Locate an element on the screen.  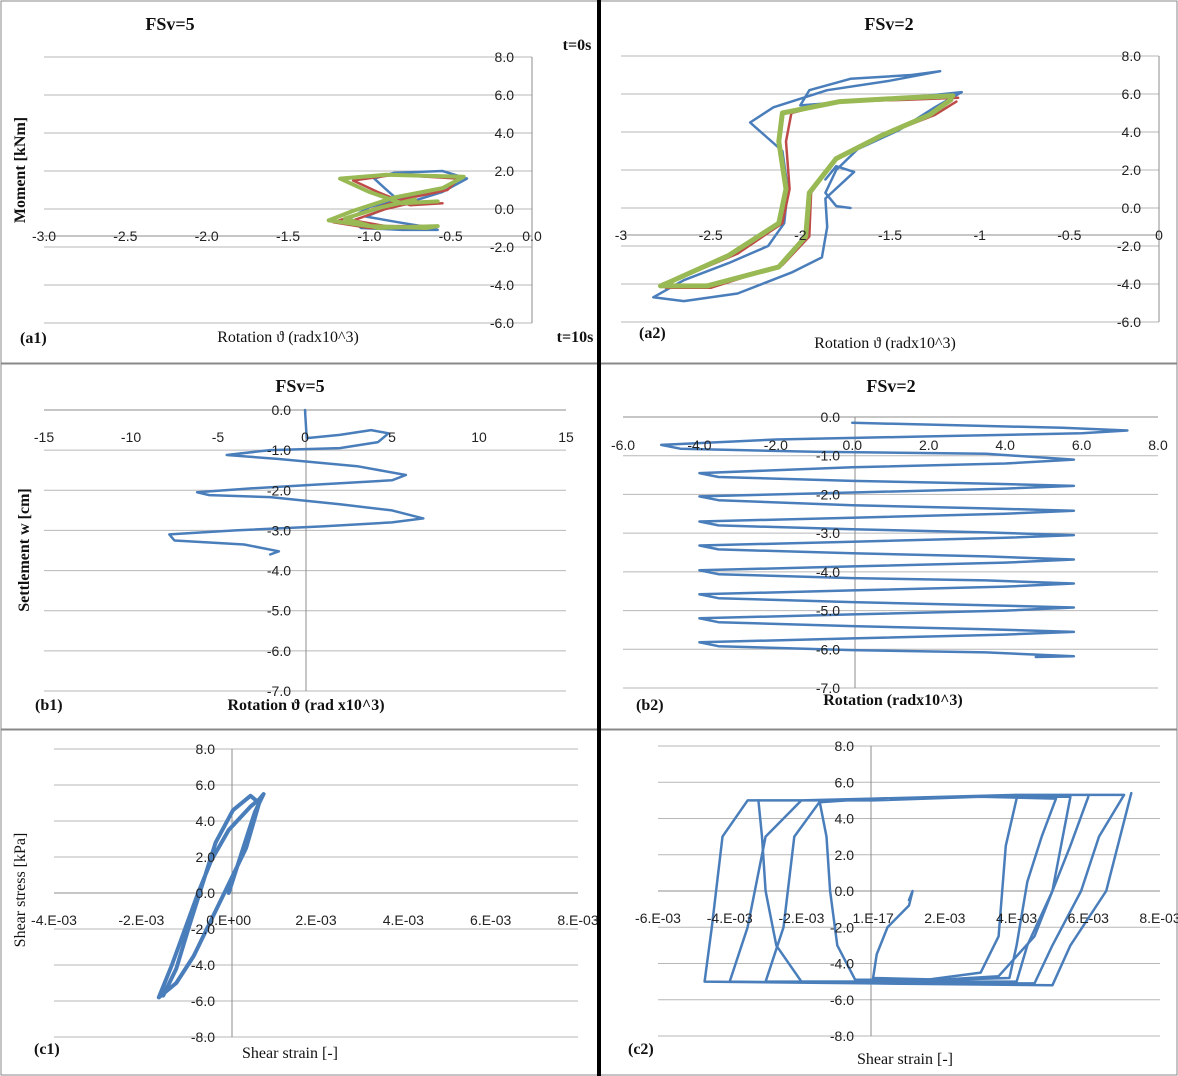
x-tick-label: -5 is located at coordinates (218, 437).